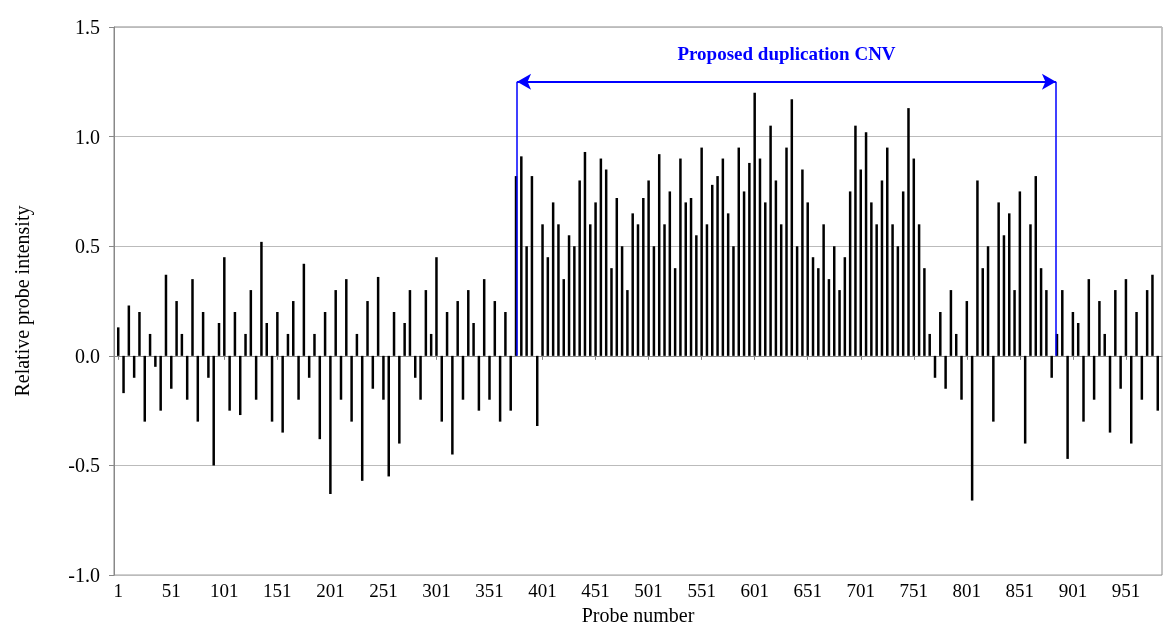 The image size is (1169, 630). I want to click on x-tick-label: 551, so click(701, 591).